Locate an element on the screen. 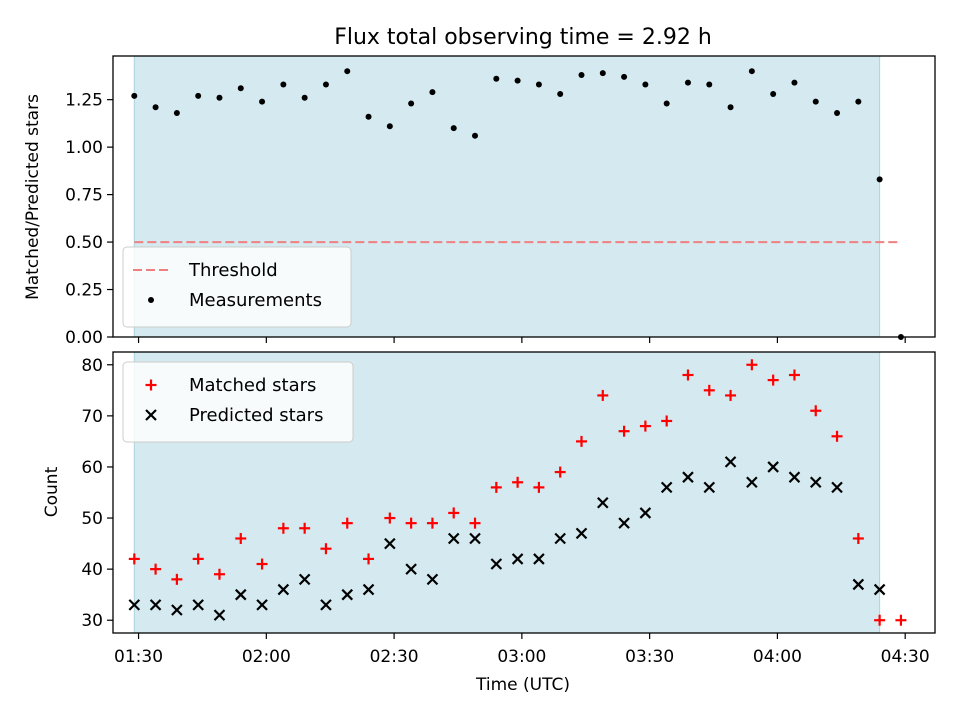 The height and width of the screenshot is (720, 960). x-tick-label: 02:30 is located at coordinates (394, 657).